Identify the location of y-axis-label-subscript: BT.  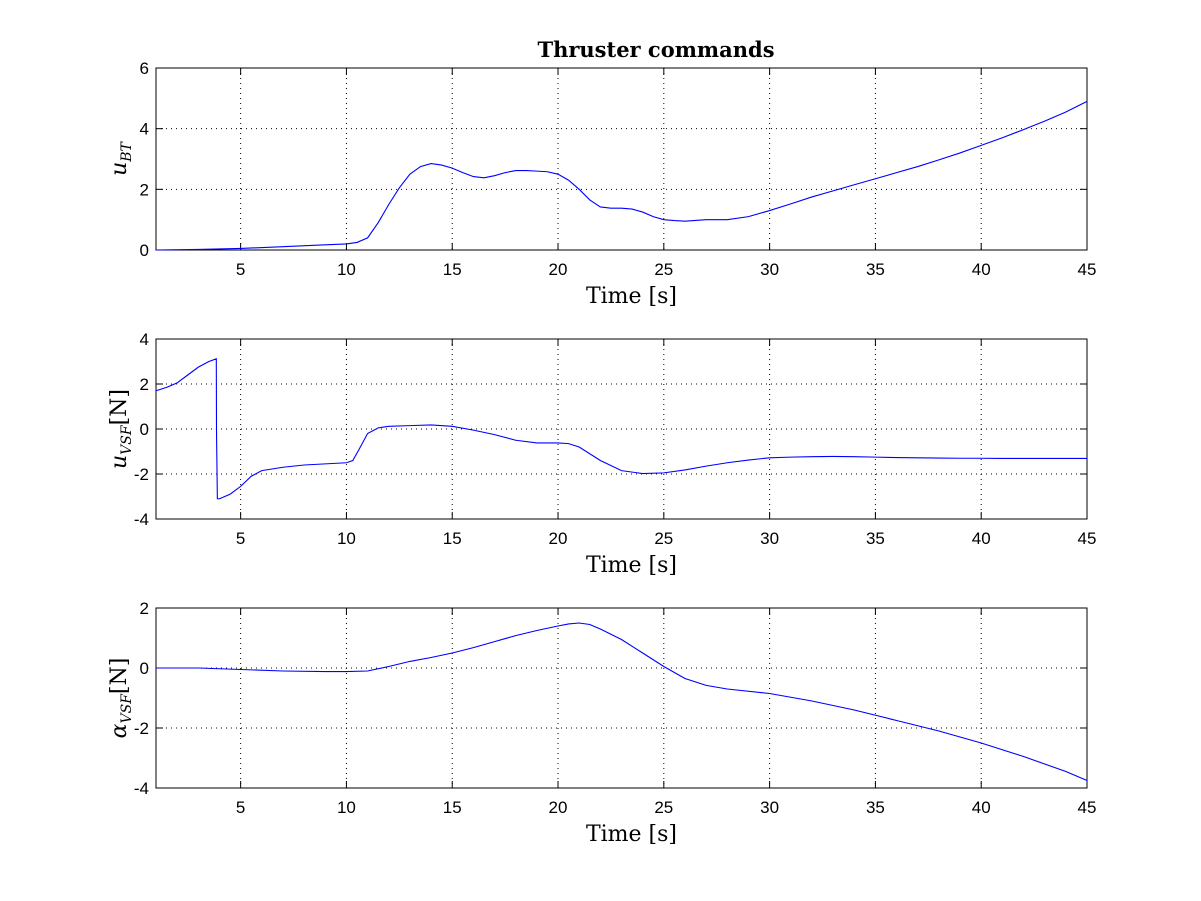
(127, 151).